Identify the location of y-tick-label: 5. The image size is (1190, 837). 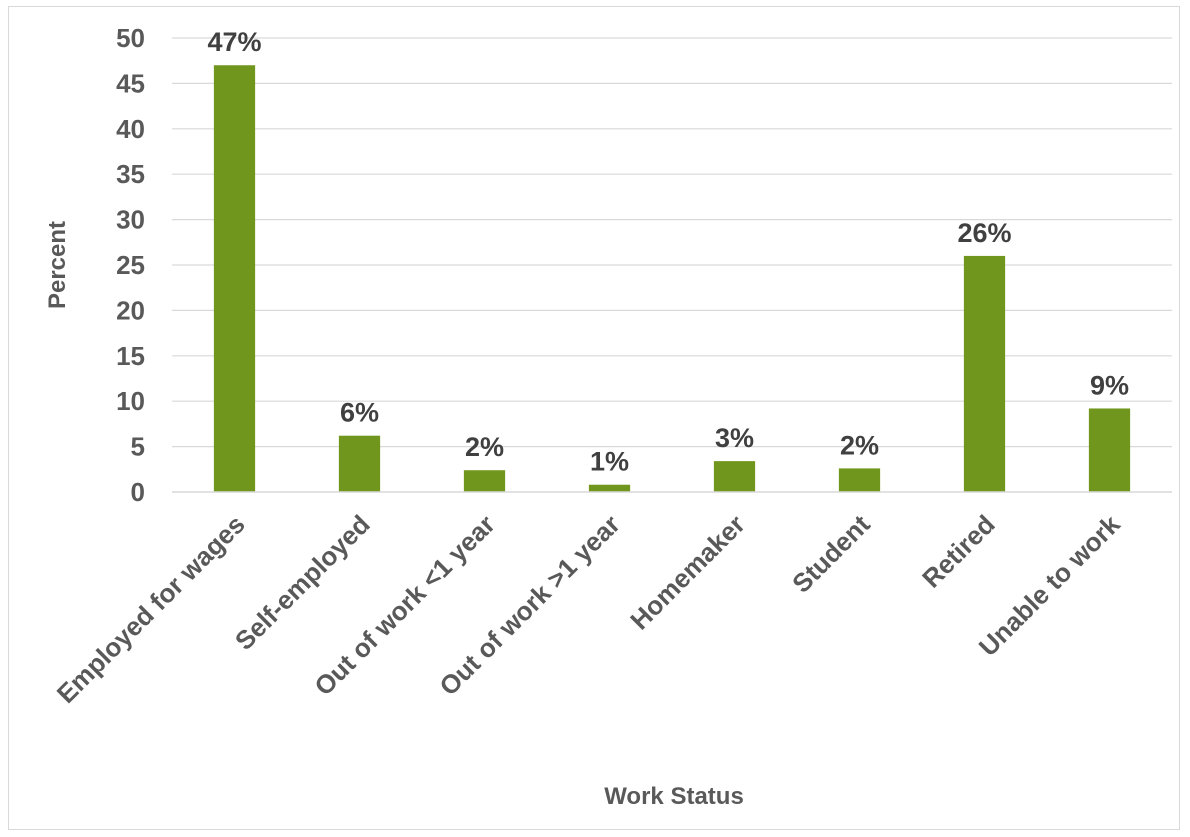
(138, 447).